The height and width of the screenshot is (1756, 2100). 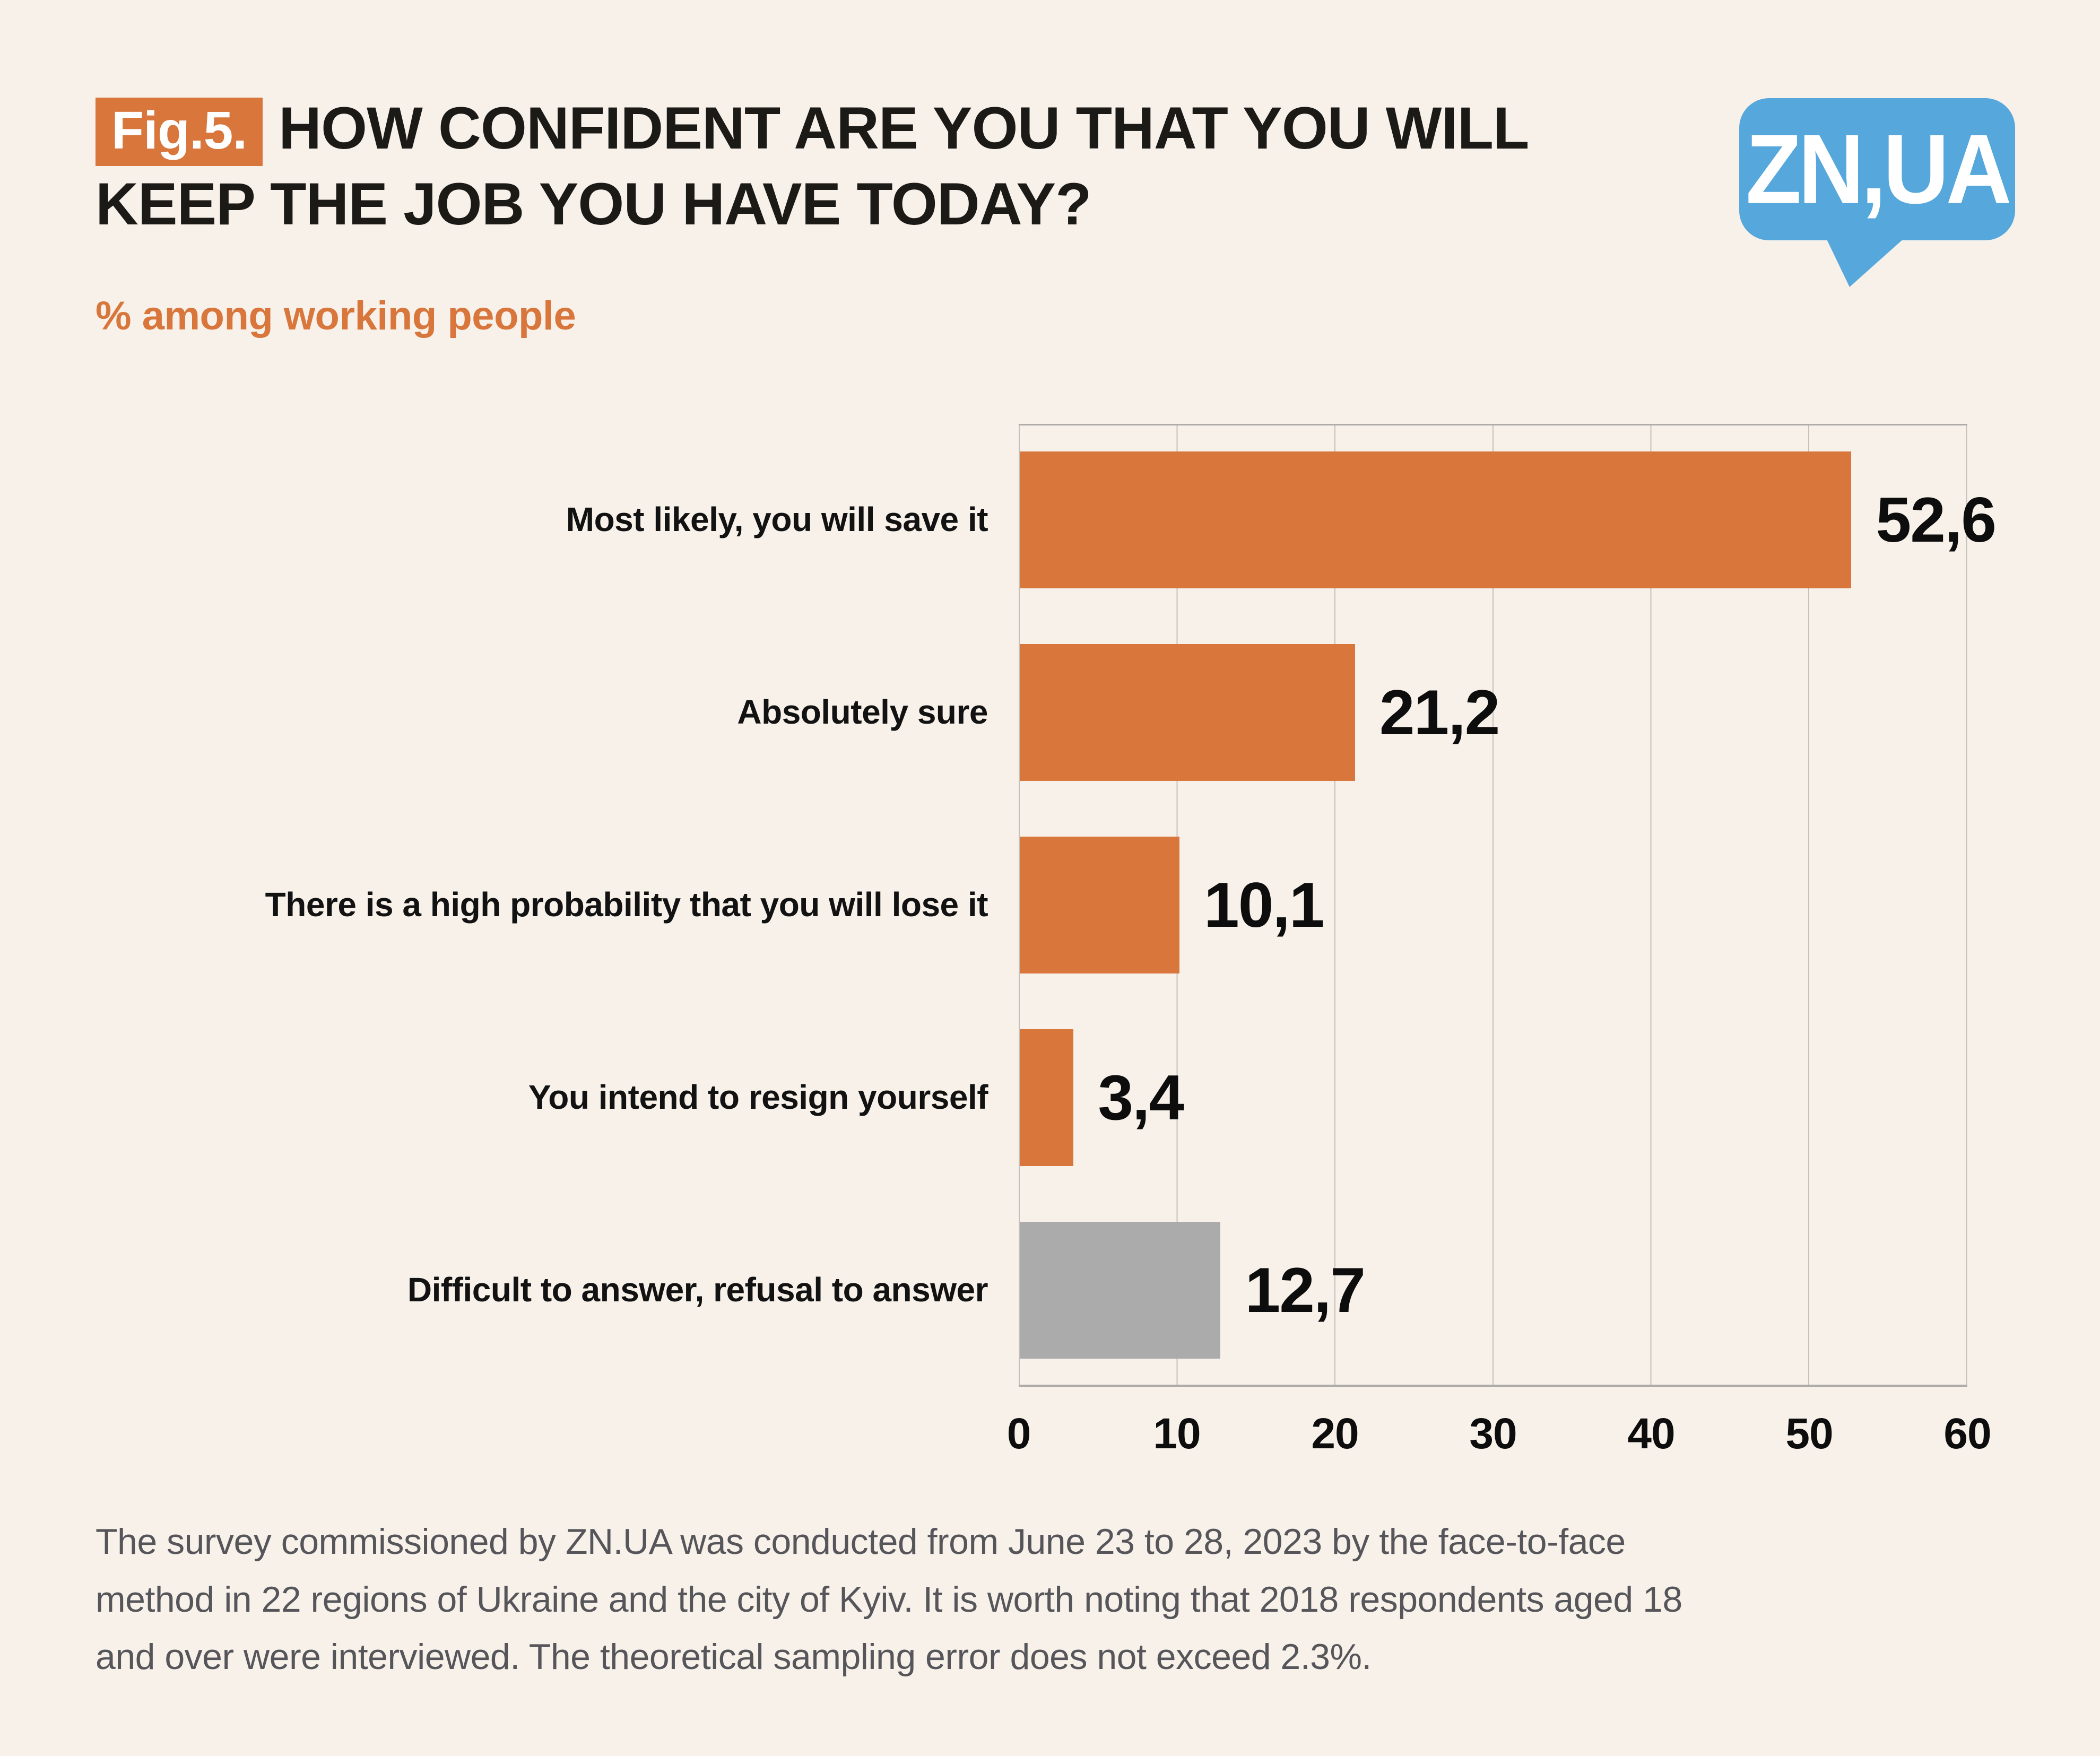 I want to click on znua-logo: ZN,UA, so click(x=1877, y=169).